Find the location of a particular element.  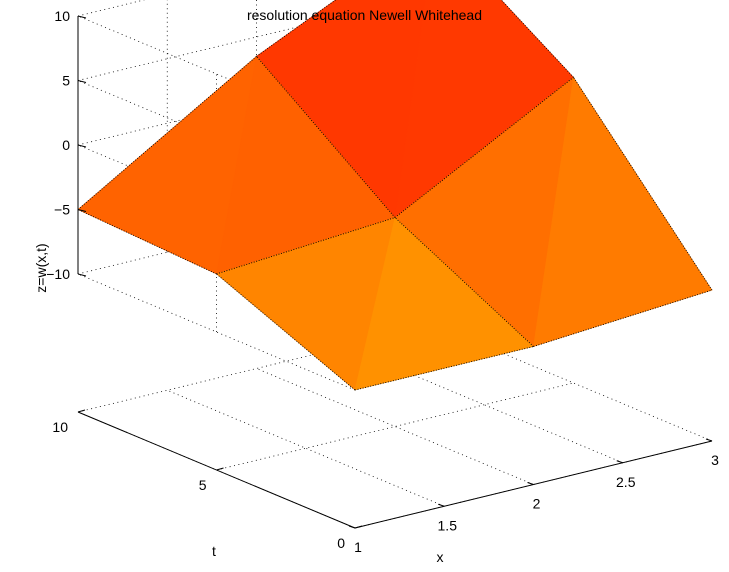

z-tick-label: −10 is located at coordinates (58, 274).